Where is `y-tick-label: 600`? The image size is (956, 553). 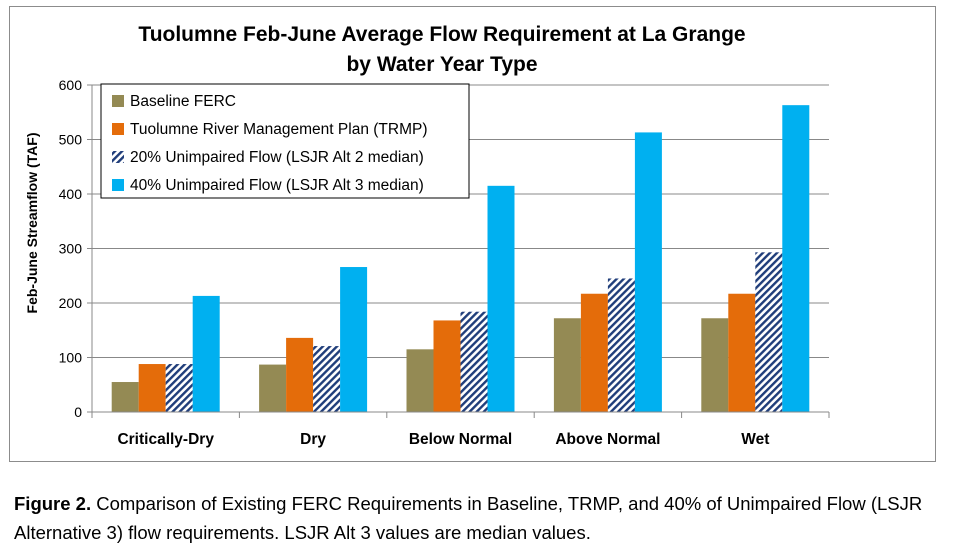
y-tick-label: 600 is located at coordinates (71, 85).